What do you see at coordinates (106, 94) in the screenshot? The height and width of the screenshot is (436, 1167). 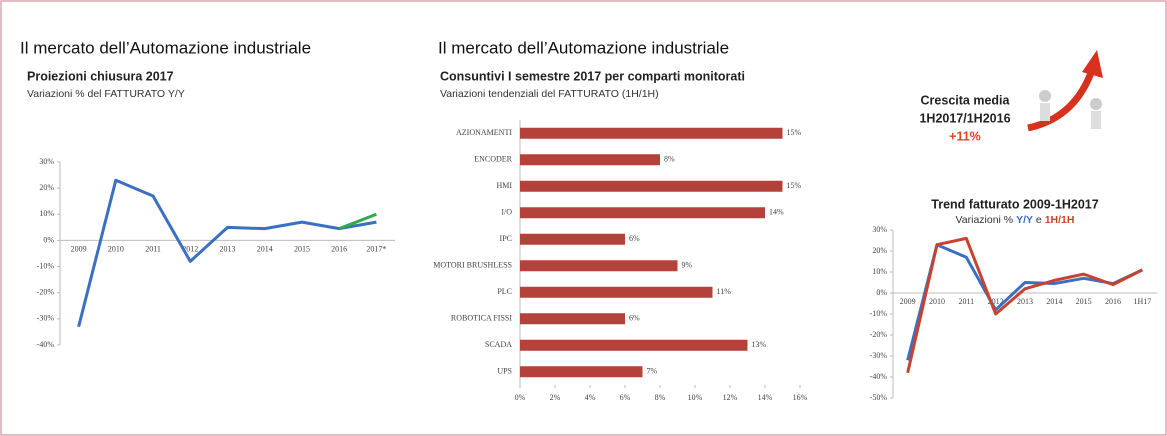 I see `chart-note: Variazioni % del FATTURATO Y/Y` at bounding box center [106, 94].